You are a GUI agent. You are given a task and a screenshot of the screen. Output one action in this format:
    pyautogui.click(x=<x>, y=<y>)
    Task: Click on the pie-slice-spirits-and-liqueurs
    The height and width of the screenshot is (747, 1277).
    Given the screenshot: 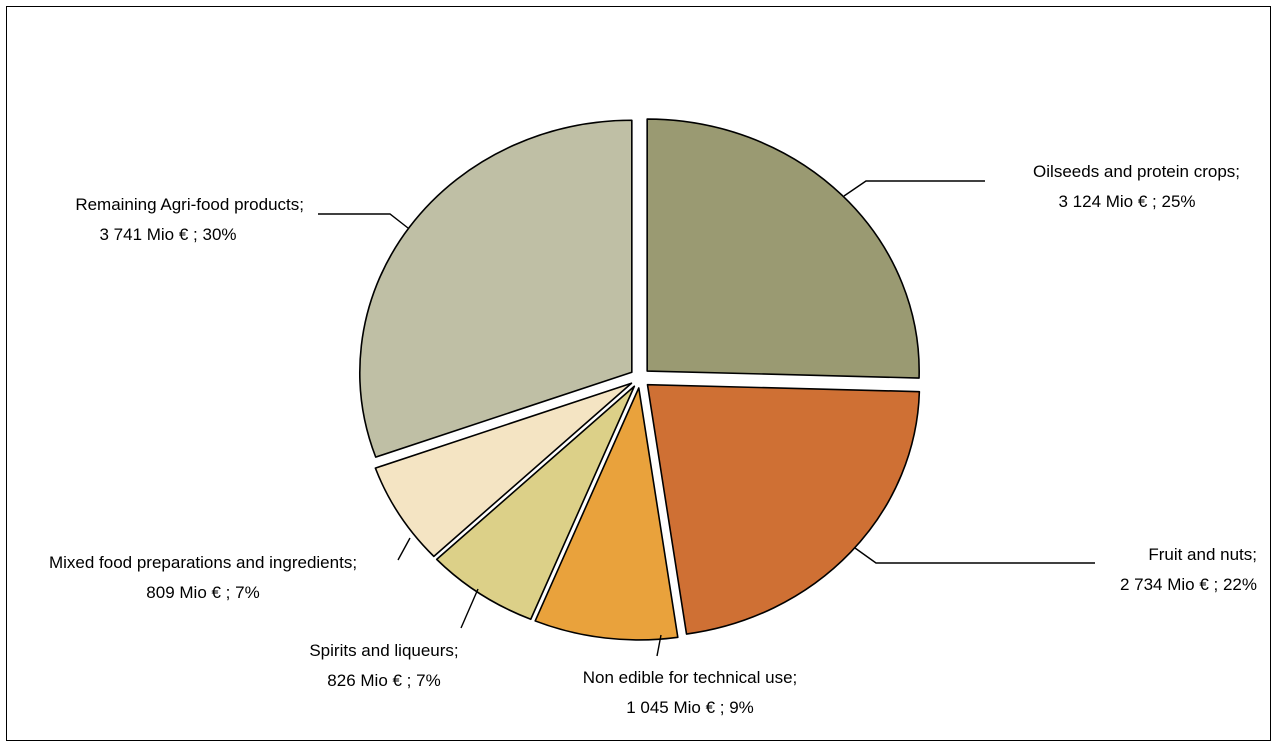 What is the action you would take?
    pyautogui.click(x=535, y=503)
    